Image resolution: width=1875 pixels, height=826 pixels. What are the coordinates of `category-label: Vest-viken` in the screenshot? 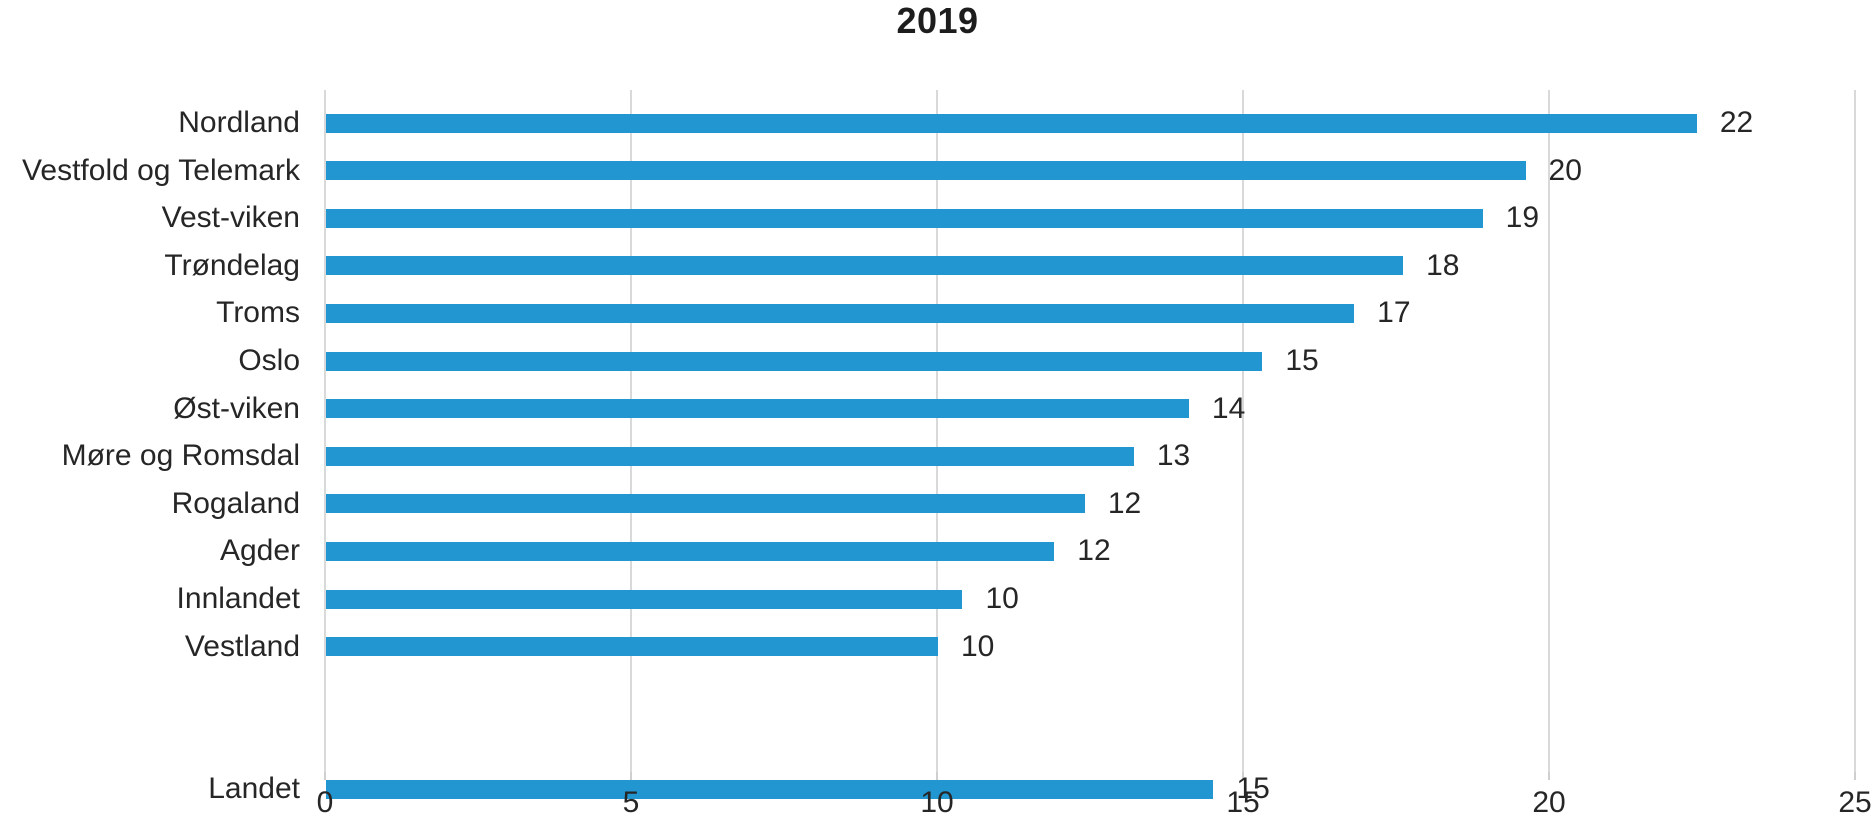 It's located at (230, 218).